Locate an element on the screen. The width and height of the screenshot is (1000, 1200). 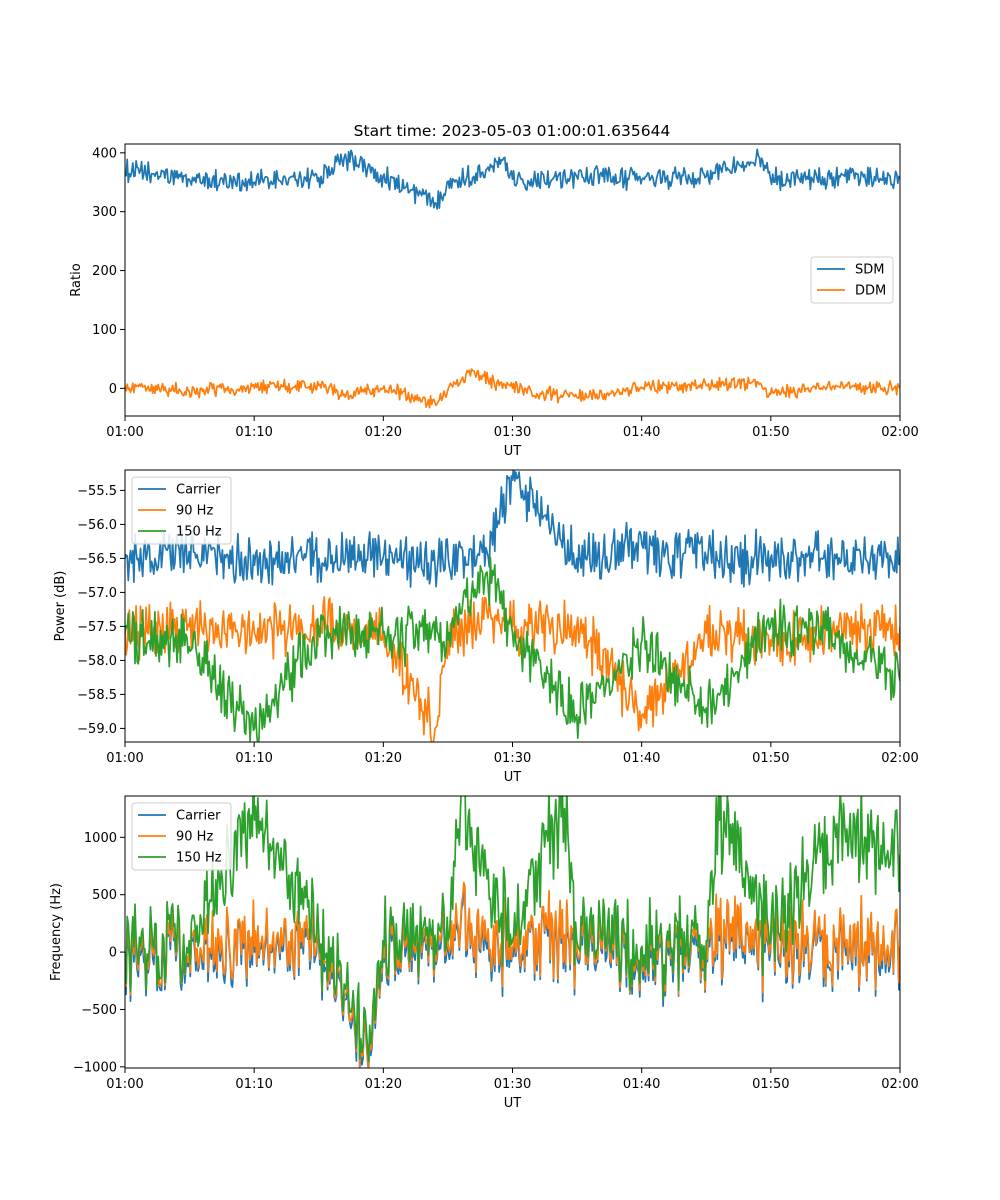
y-tick-label: 300 is located at coordinates (104, 212).